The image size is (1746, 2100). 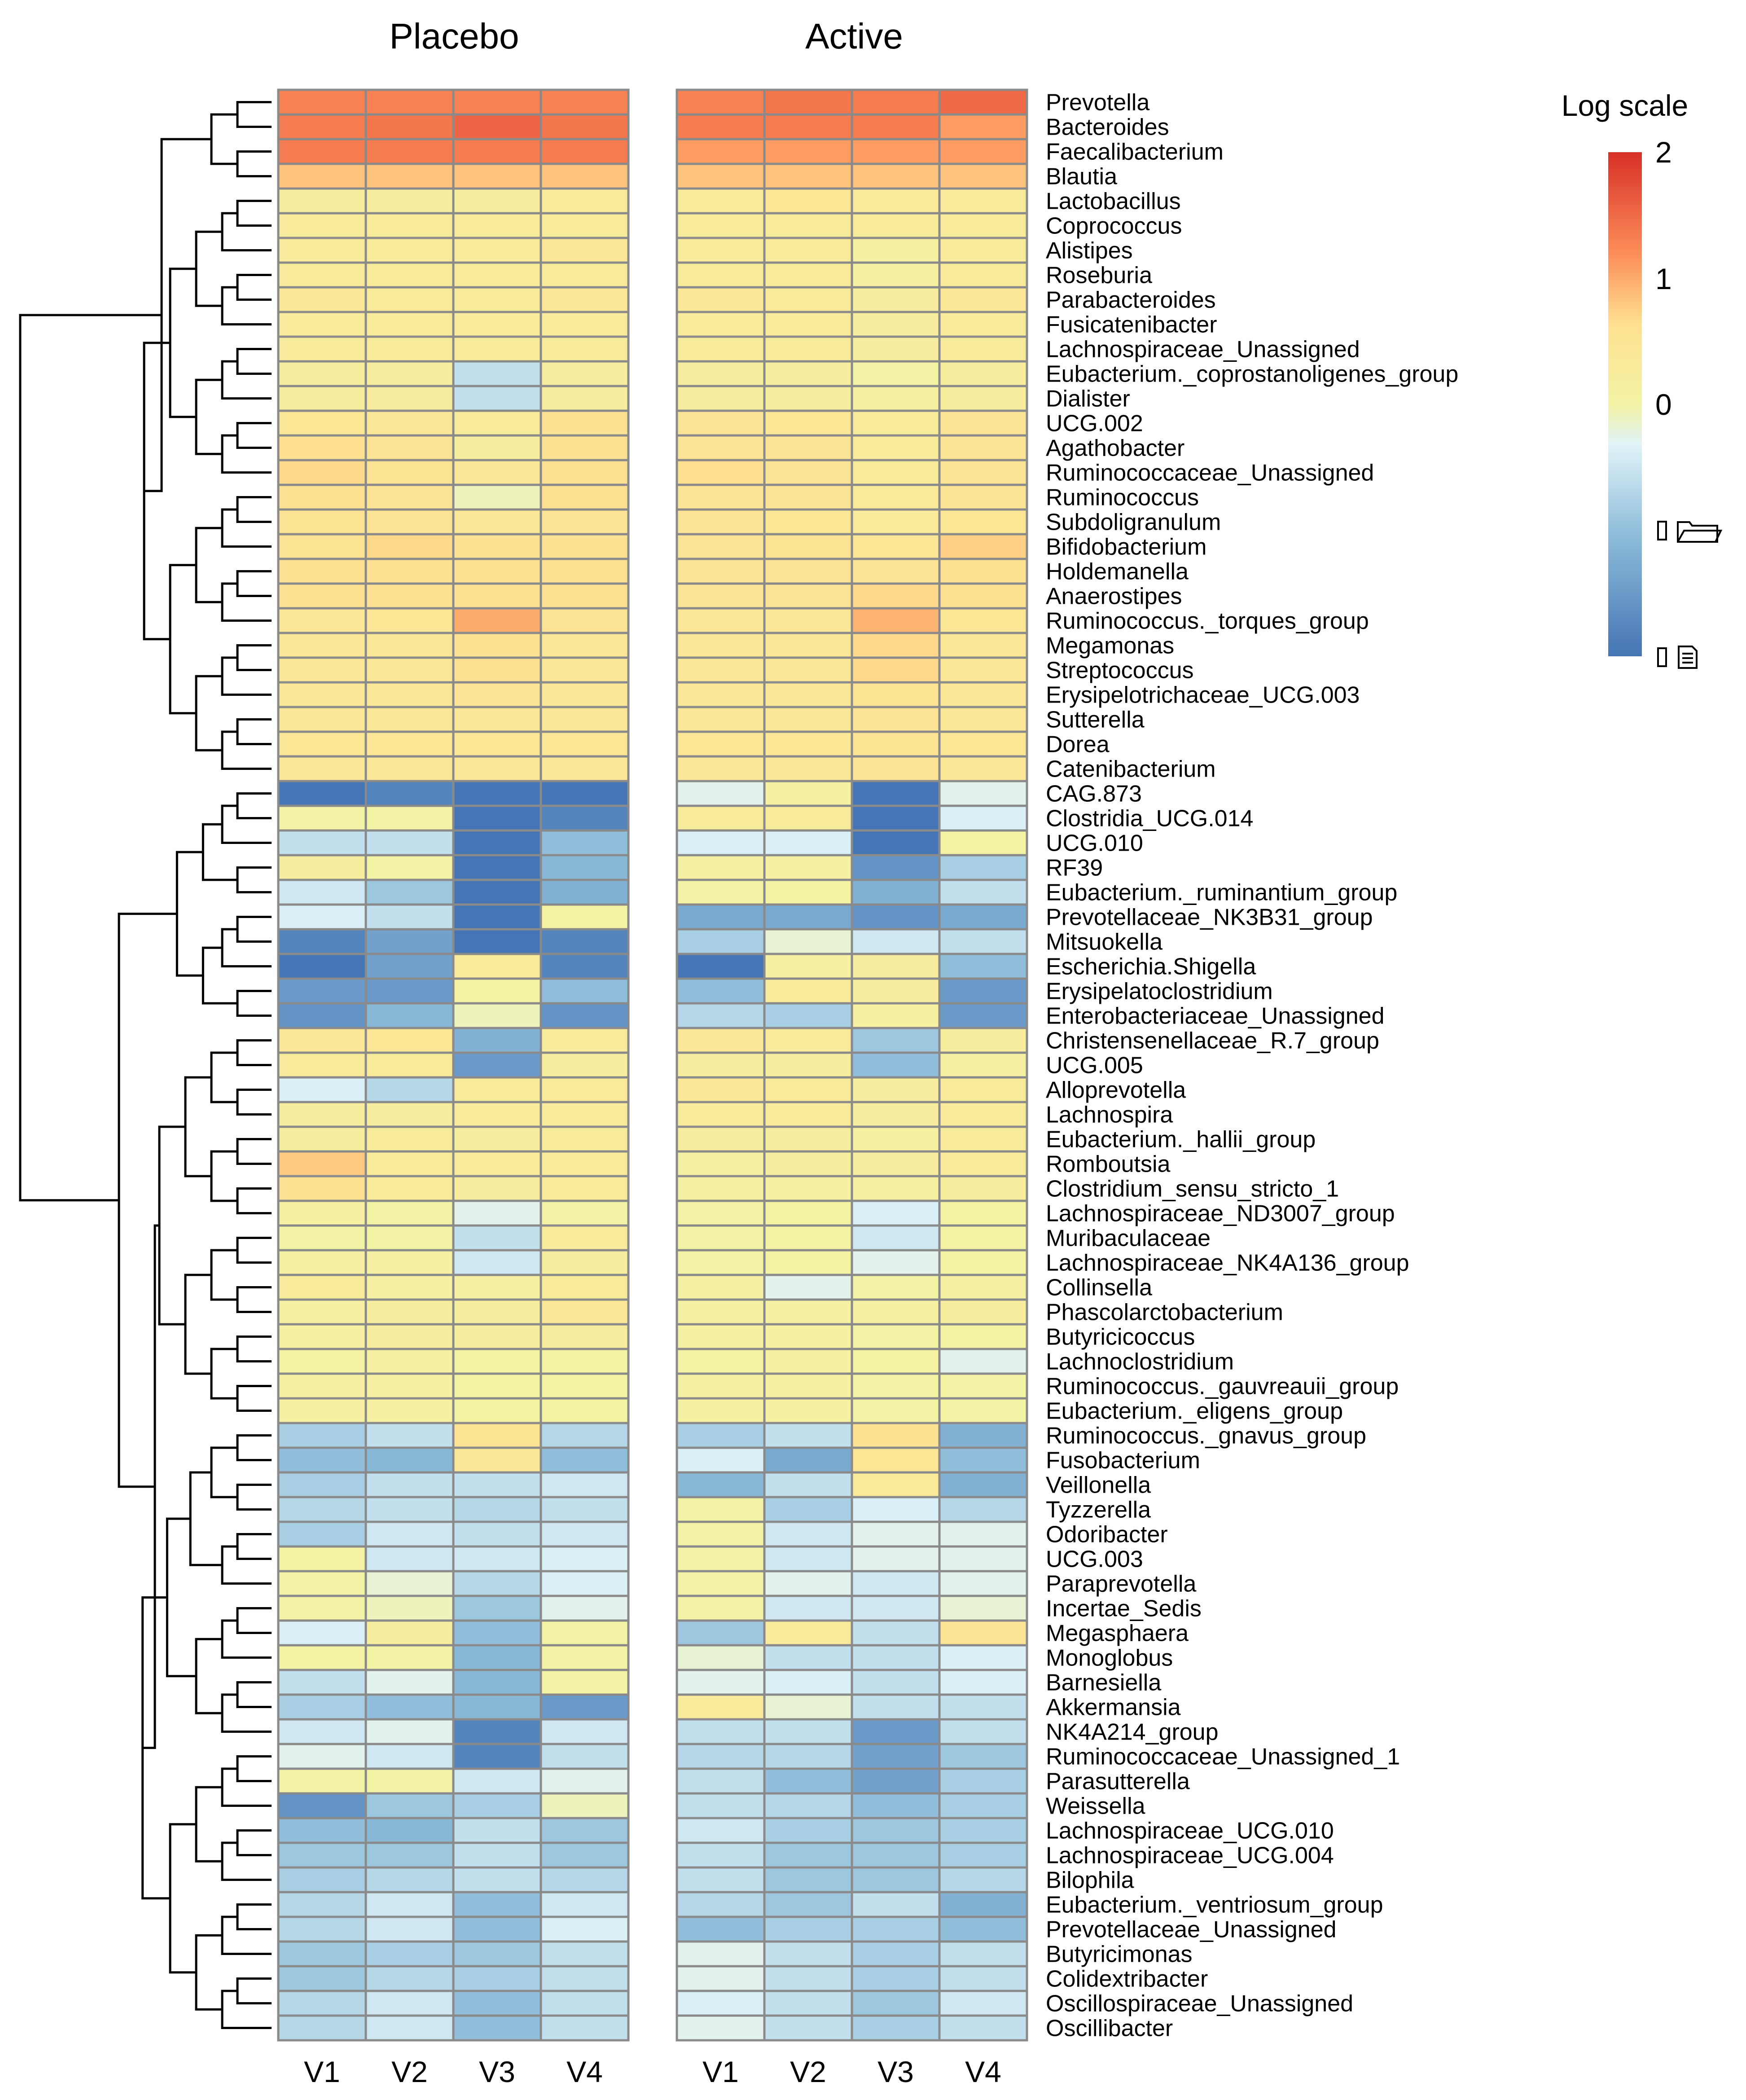 I want to click on row-label: Mitsuokella, so click(x=1104, y=942).